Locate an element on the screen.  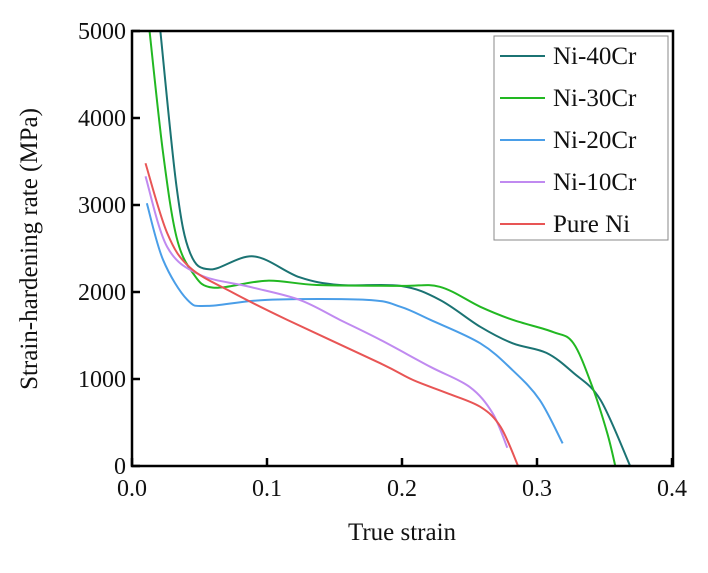
y-tick-label: 2000 is located at coordinates (102, 293).